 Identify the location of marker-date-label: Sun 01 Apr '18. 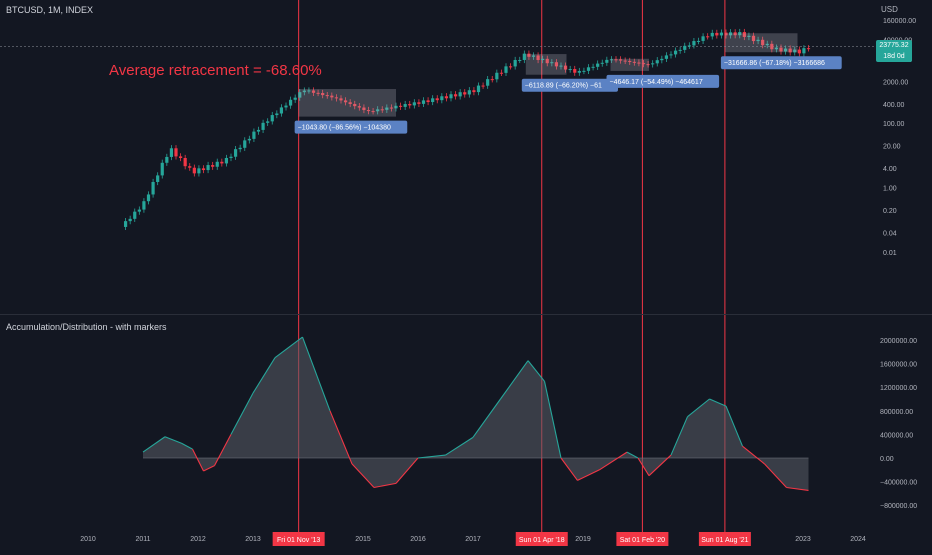
(542, 540).